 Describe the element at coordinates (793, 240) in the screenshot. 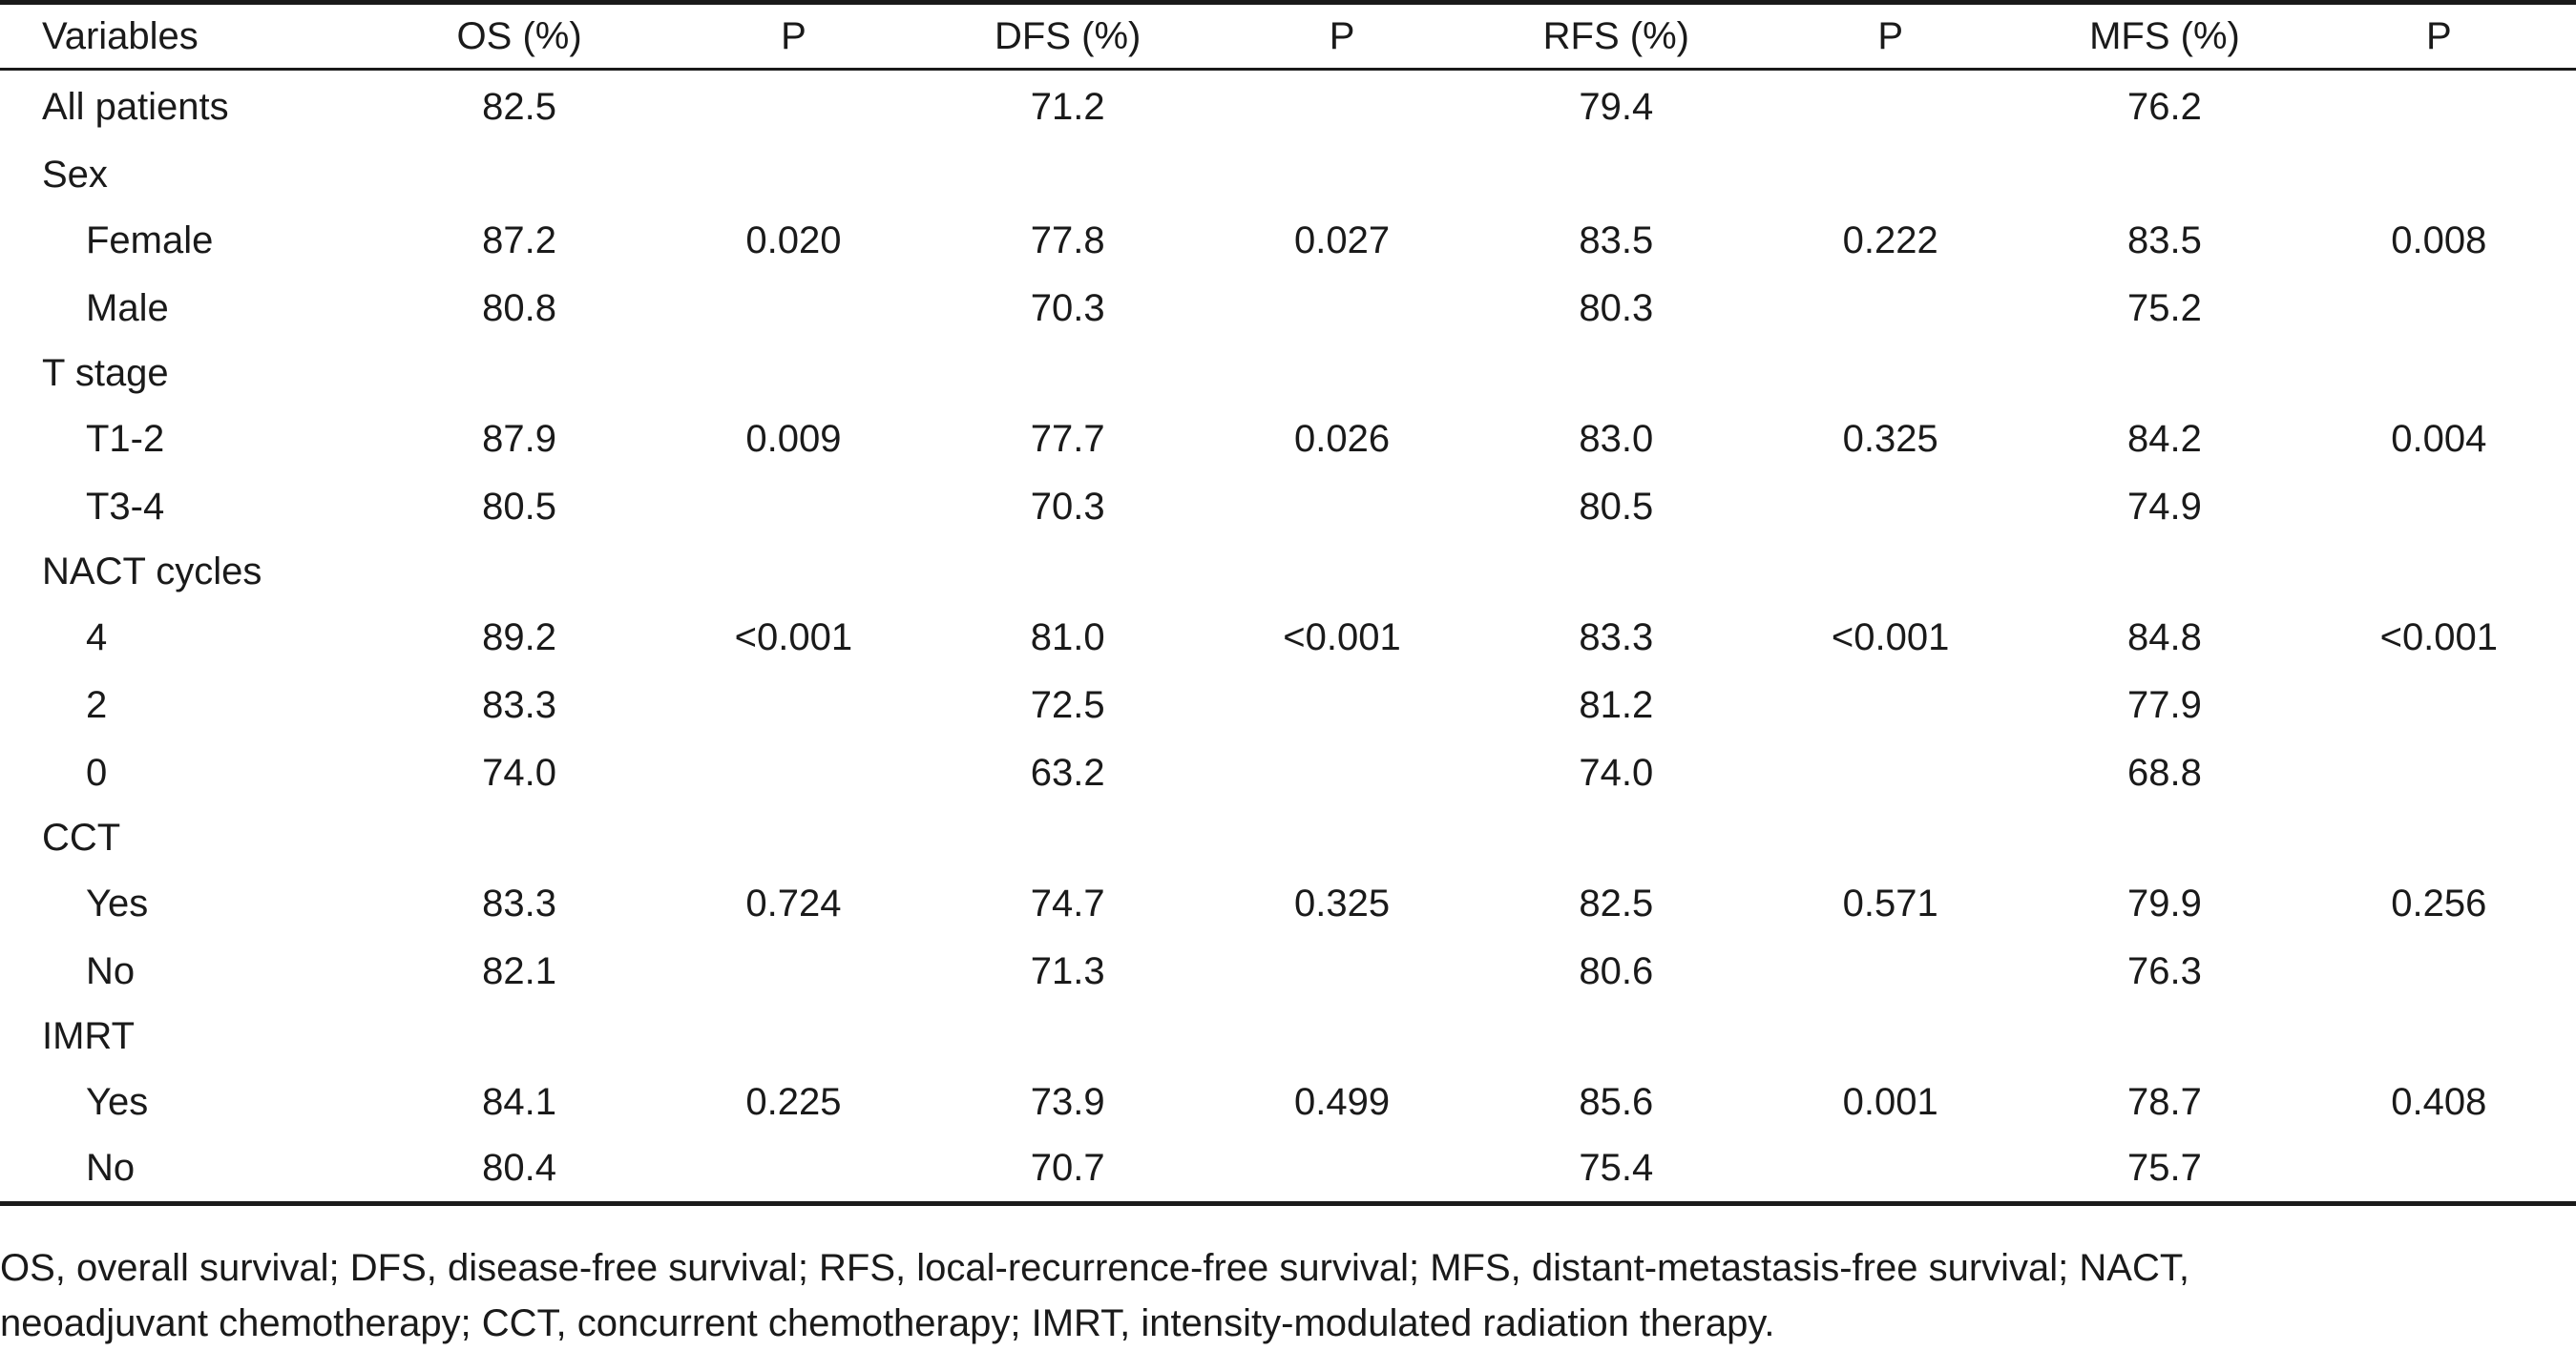

I see `cell-os-p: 0.020` at that location.